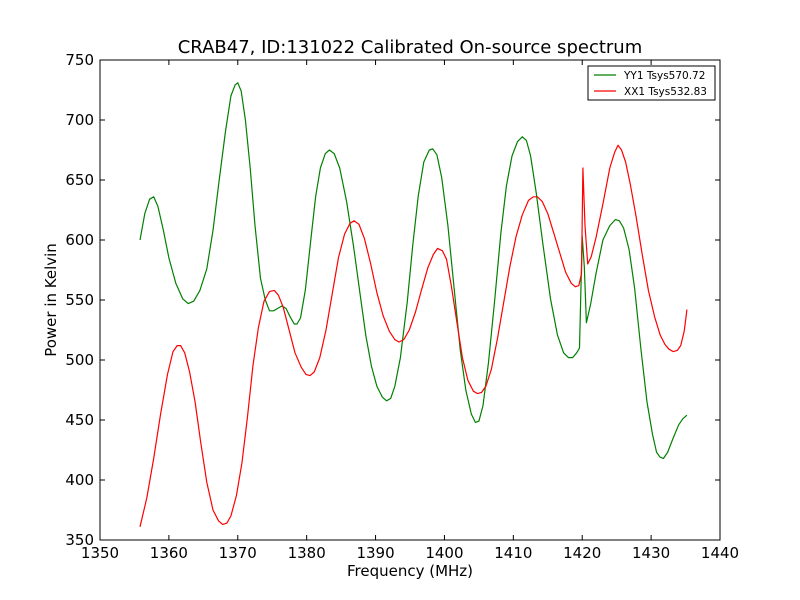  I want to click on y-tick-label: 500, so click(79, 360).